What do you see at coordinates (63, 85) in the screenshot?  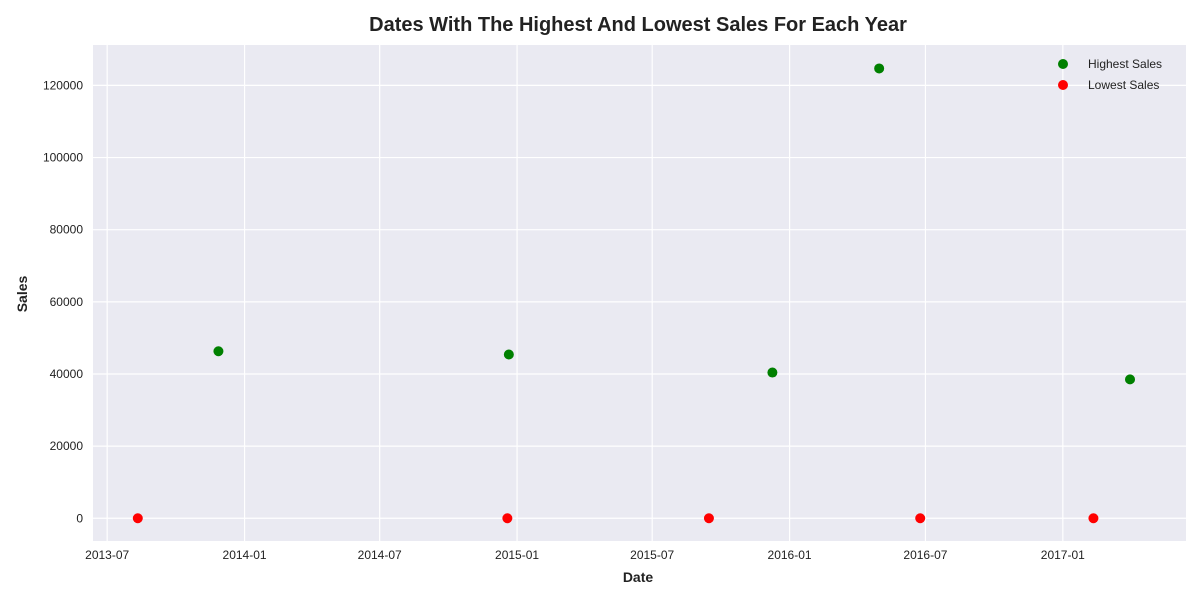 I see `y-tick-label: 120000` at bounding box center [63, 85].